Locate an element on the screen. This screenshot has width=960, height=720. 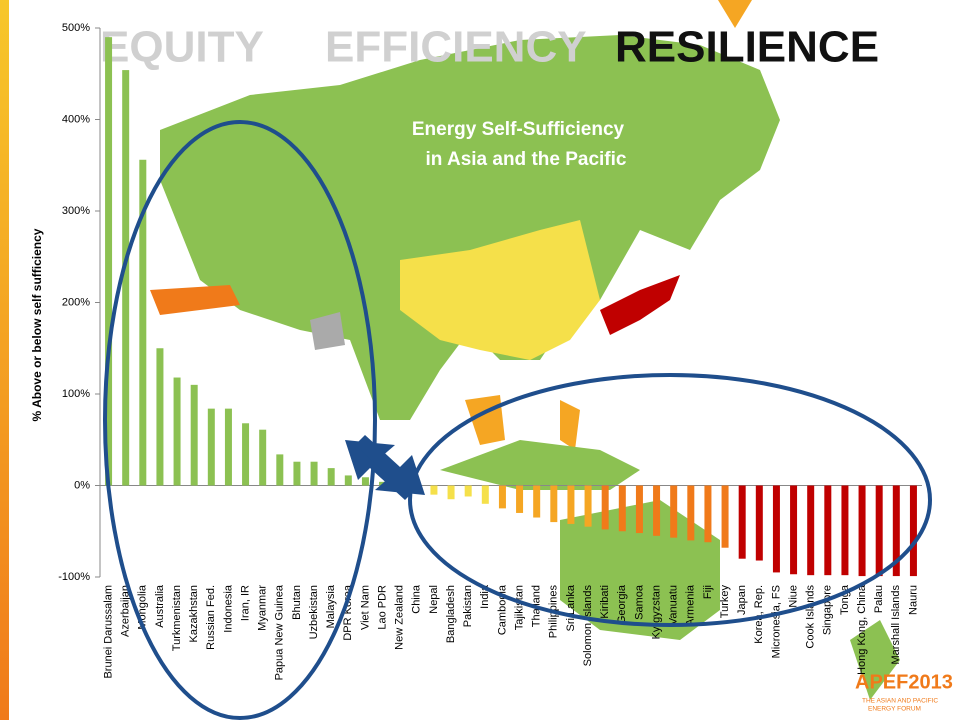
y-tick-label: 400% is located at coordinates (76, 119).